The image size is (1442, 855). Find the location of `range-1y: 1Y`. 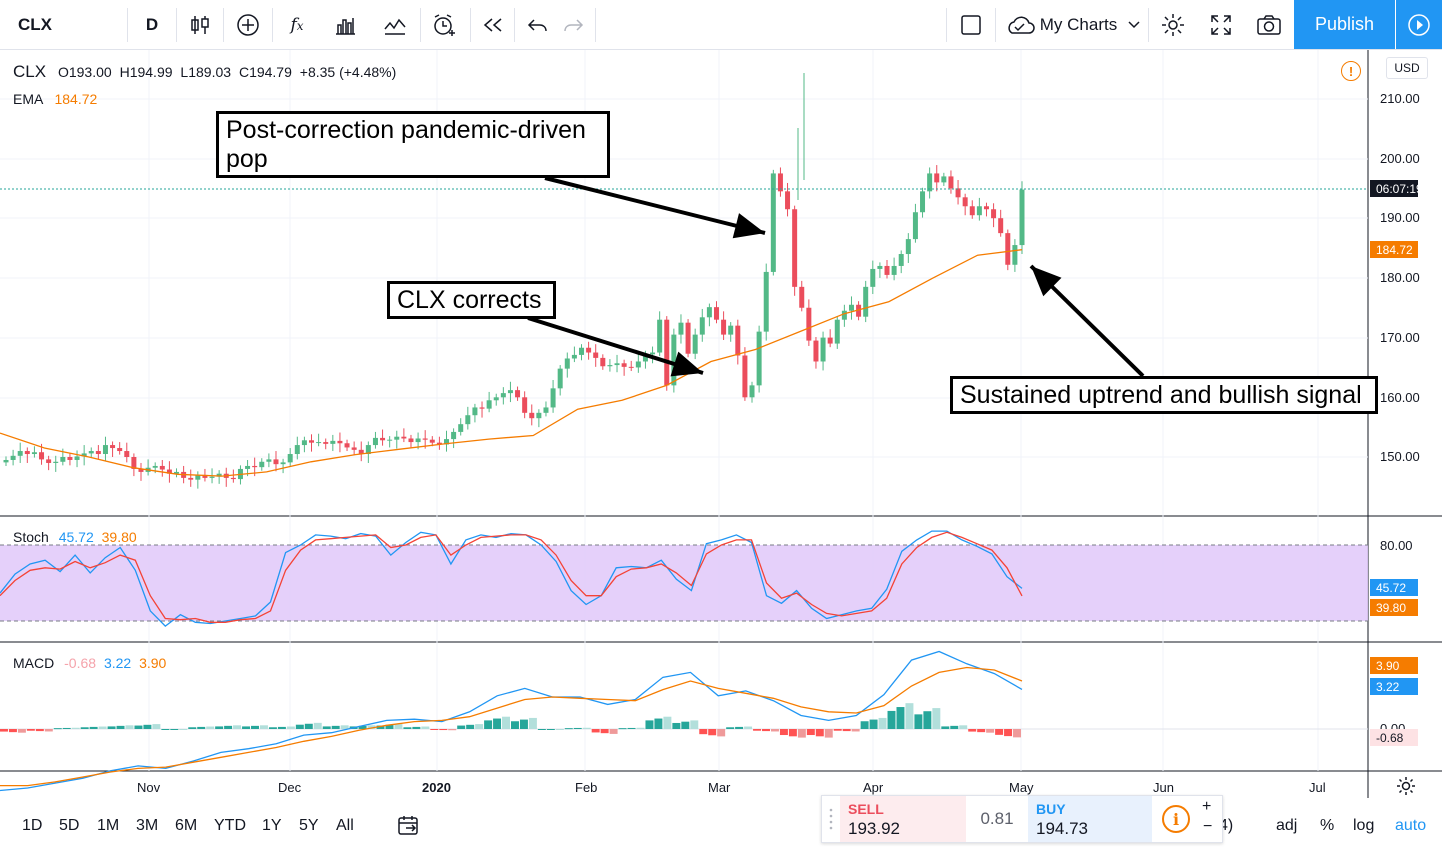

range-1y: 1Y is located at coordinates (272, 825).